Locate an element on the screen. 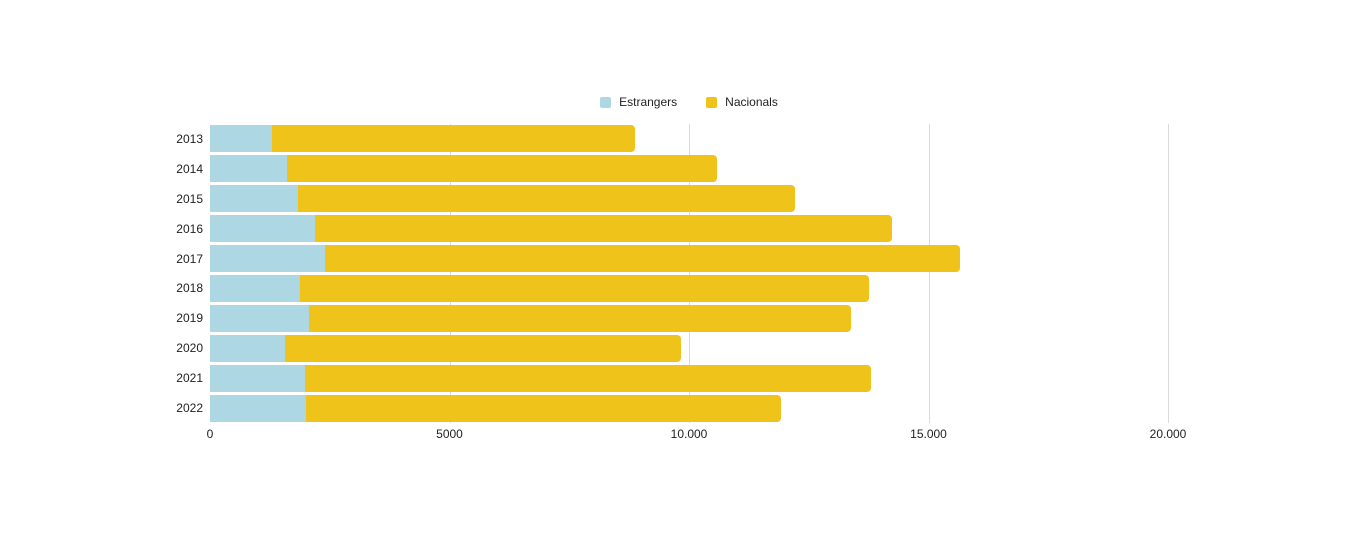 This screenshot has height=536, width=1361. legend-label: Estrangers is located at coordinates (648, 102).